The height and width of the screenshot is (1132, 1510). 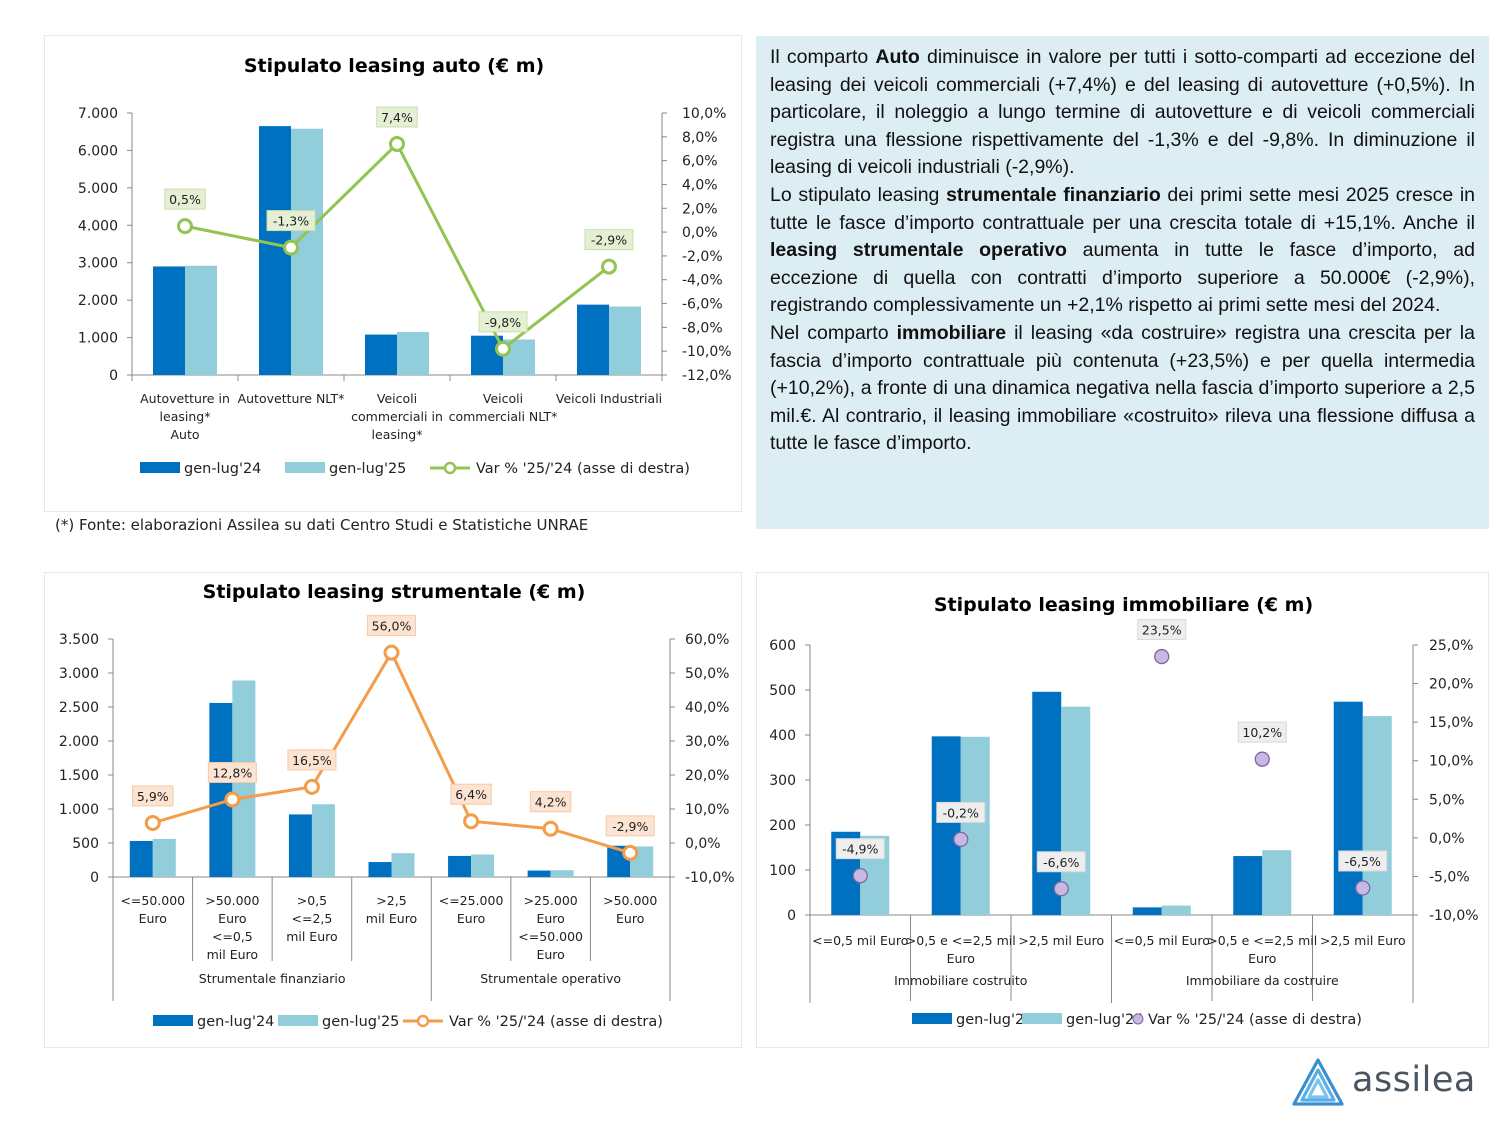 What do you see at coordinates (1162, 630) in the screenshot?
I see `variation-data-label: 23,5%` at bounding box center [1162, 630].